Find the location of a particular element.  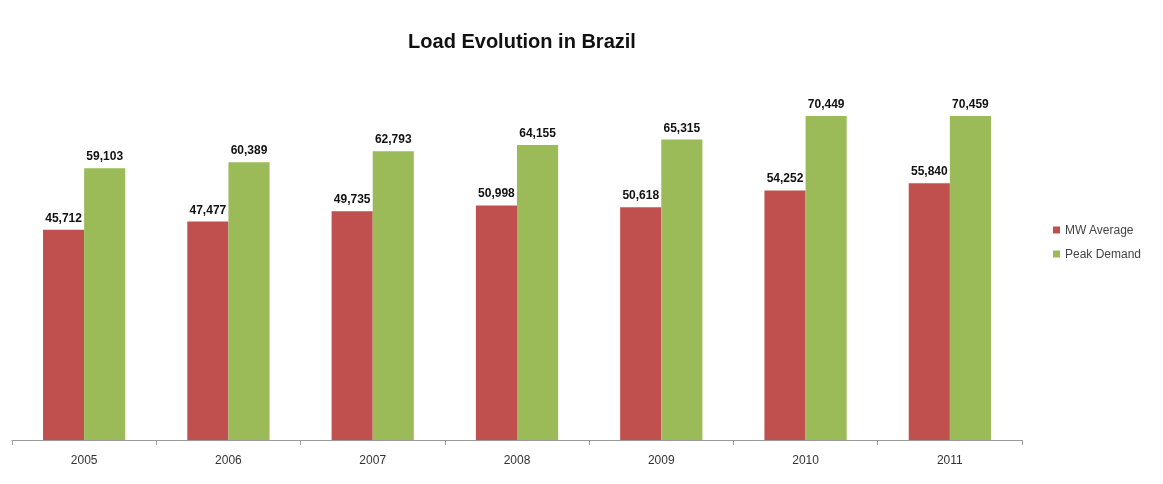

data-label: 54,252 is located at coordinates (785, 178).